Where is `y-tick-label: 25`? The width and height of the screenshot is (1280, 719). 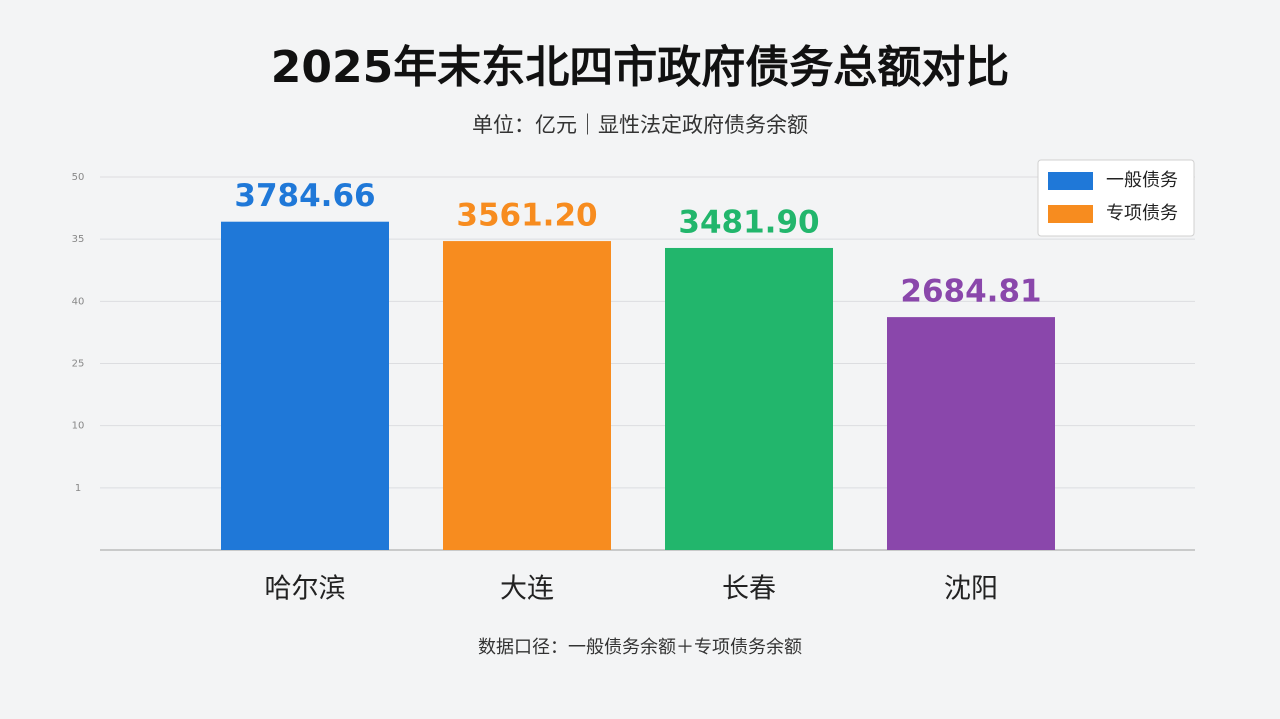
y-tick-label: 25 is located at coordinates (78, 364).